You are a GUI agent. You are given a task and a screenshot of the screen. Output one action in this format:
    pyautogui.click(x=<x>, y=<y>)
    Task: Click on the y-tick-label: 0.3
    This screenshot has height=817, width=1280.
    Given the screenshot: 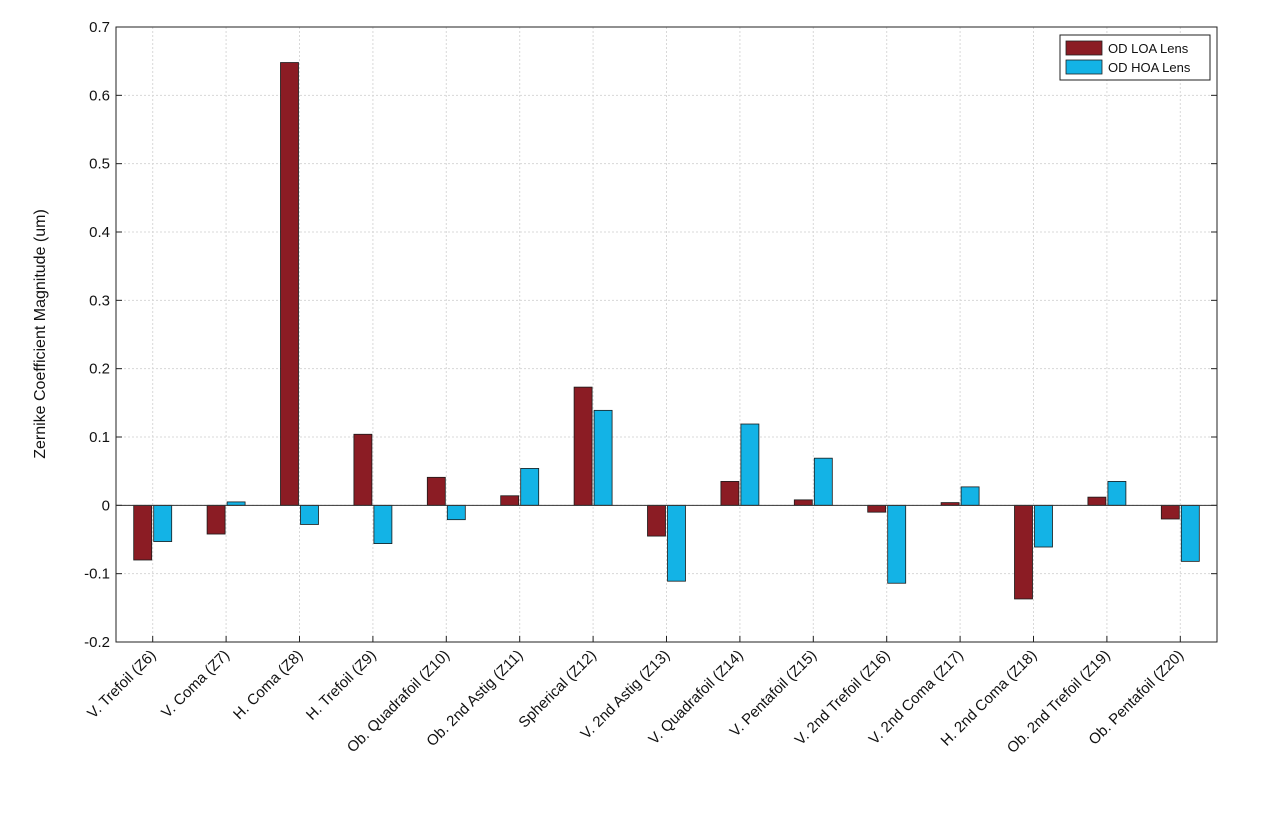 What is the action you would take?
    pyautogui.click(x=99, y=300)
    